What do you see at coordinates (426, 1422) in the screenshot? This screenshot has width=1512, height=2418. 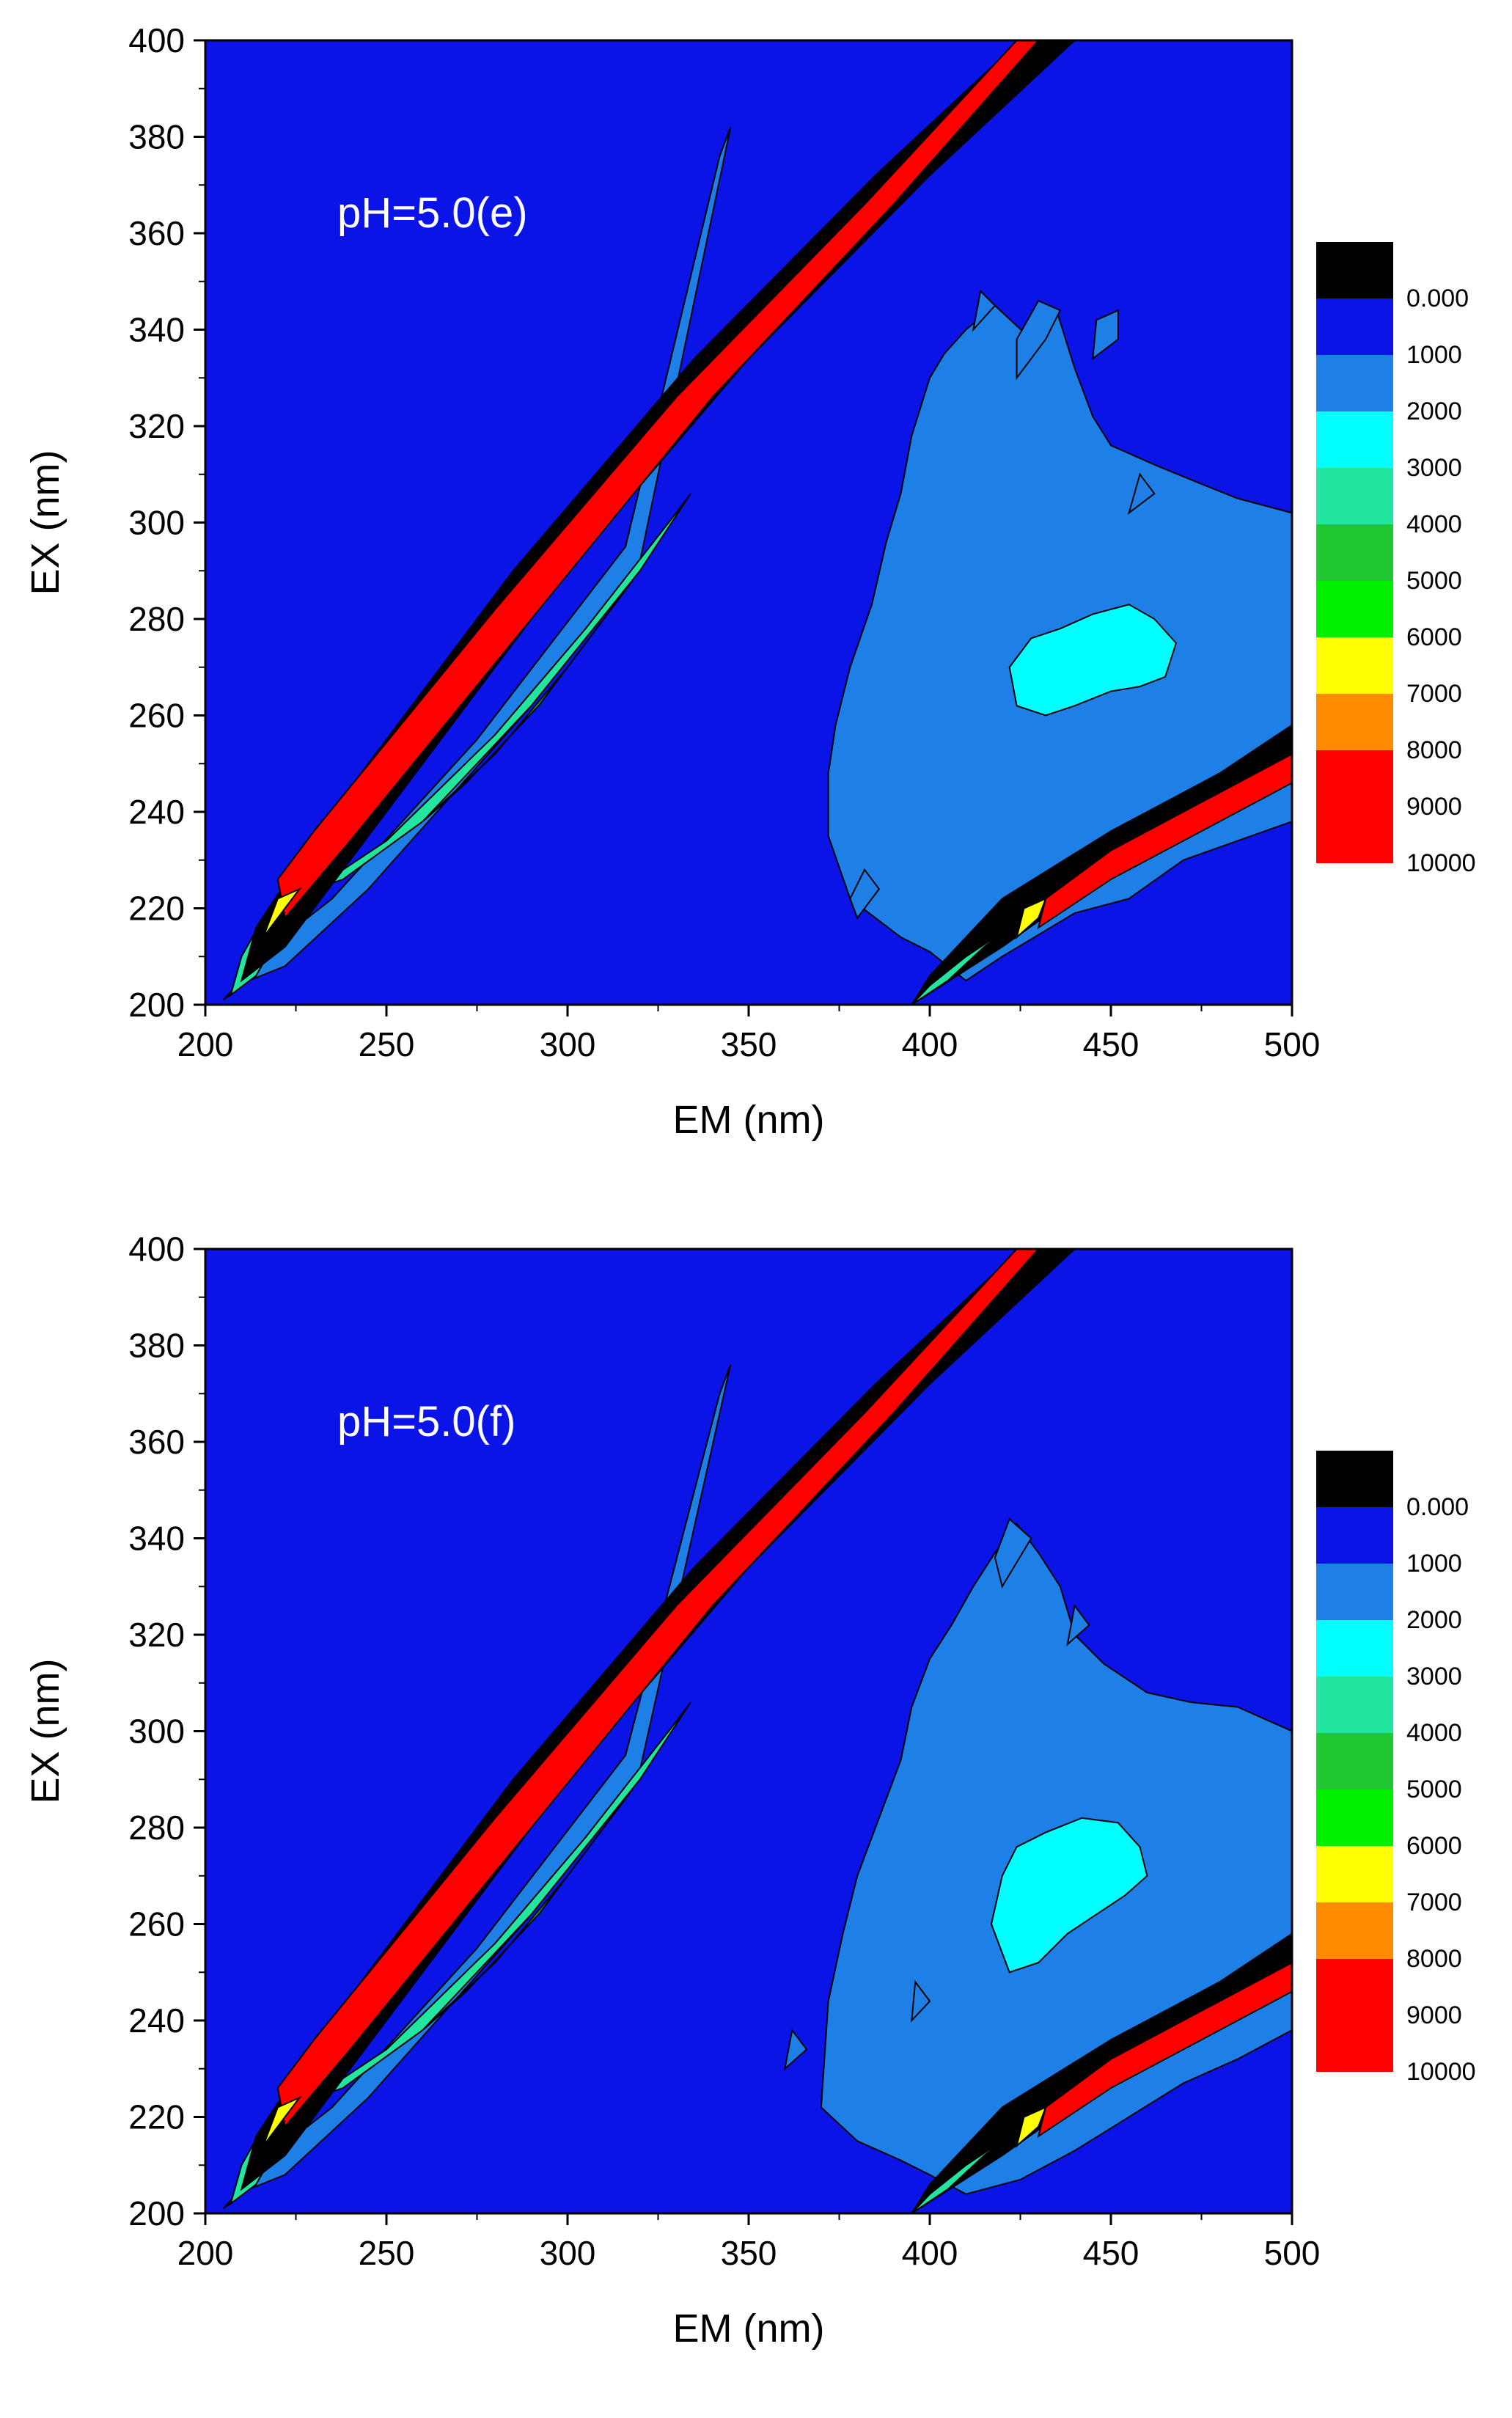 I see `panel-label: pH=5.0(f)` at bounding box center [426, 1422].